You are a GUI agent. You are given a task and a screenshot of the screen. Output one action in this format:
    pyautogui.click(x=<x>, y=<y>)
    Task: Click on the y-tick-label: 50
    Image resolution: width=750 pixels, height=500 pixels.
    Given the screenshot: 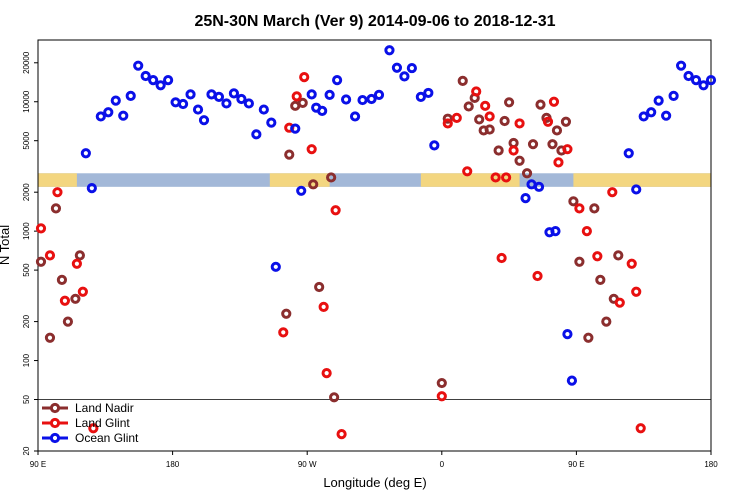 What is the action you would take?
    pyautogui.click(x=26, y=399)
    